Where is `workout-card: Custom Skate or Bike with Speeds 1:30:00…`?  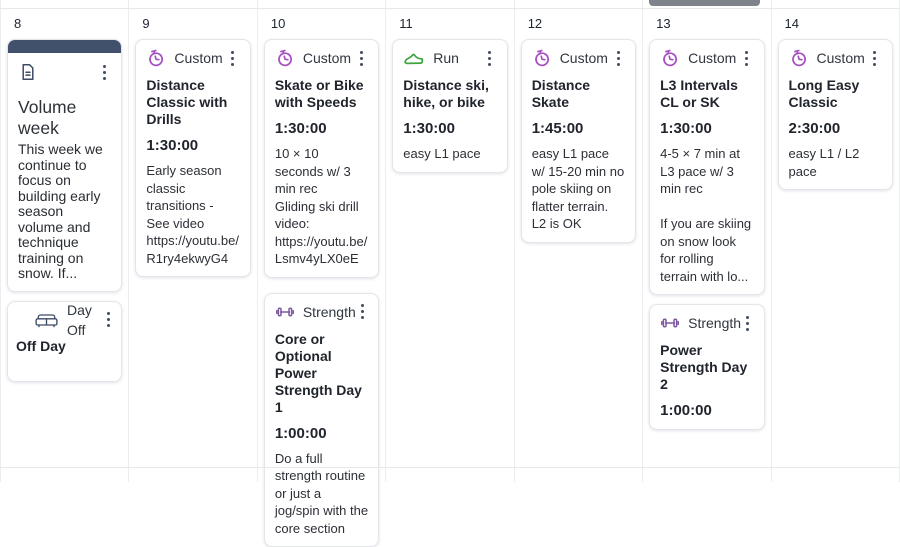
workout-card: Custom Skate or Bike with Speeds 1:30:00… is located at coordinates (321, 158).